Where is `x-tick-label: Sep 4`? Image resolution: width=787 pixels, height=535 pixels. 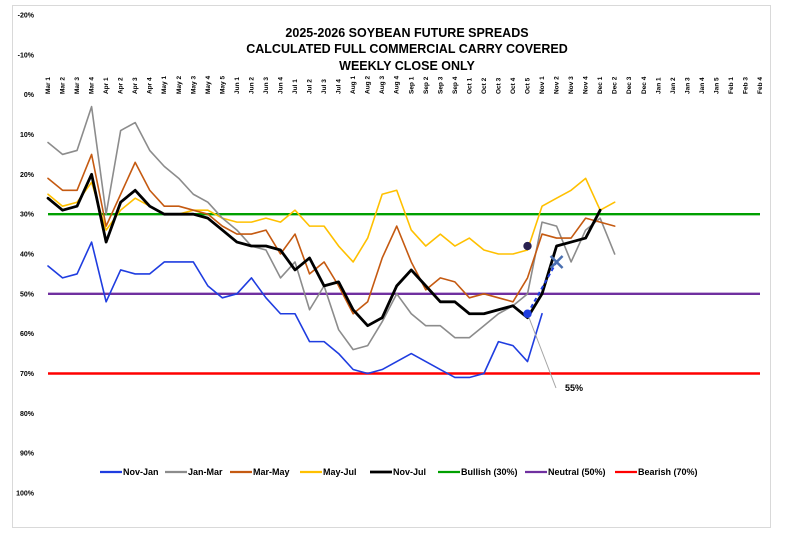
x-tick-label: Sep 4 is located at coordinates (455, 85).